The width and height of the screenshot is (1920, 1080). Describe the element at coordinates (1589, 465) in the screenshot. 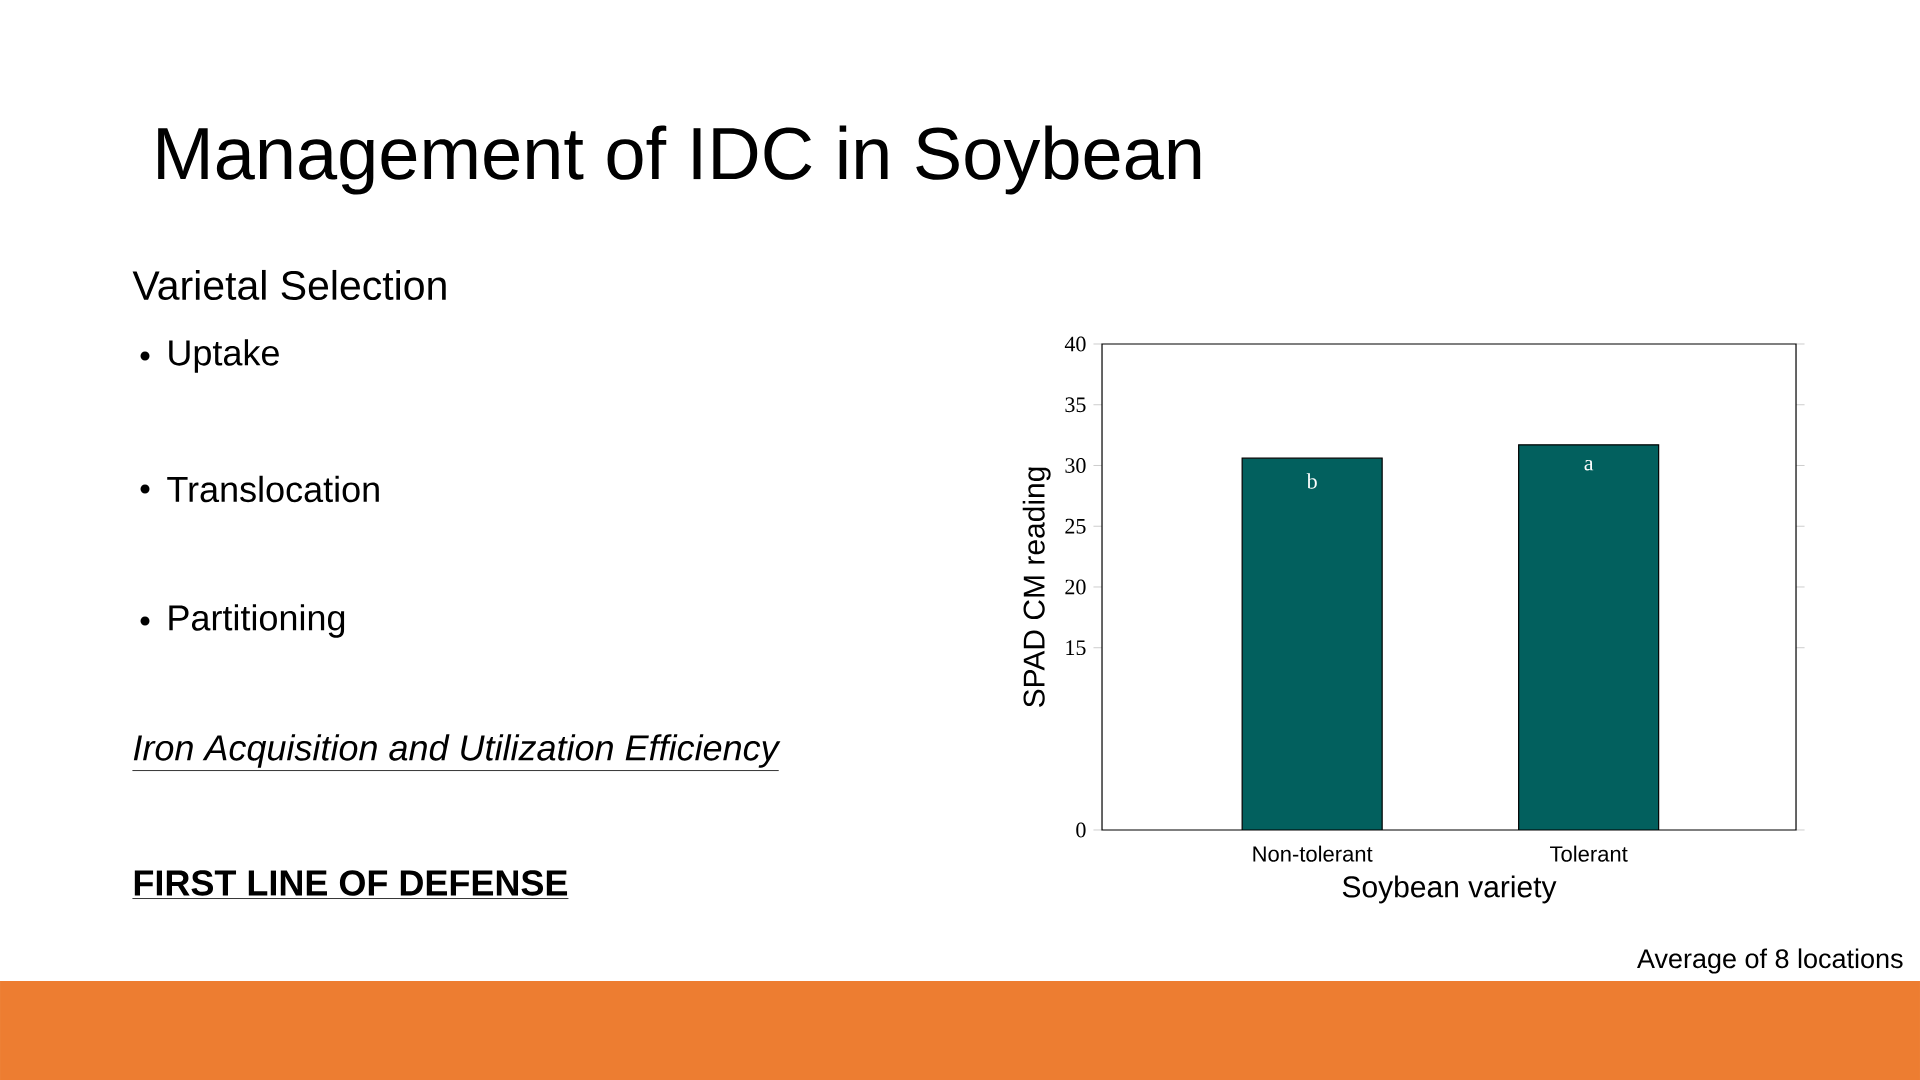

I see `annotation: a` at that location.